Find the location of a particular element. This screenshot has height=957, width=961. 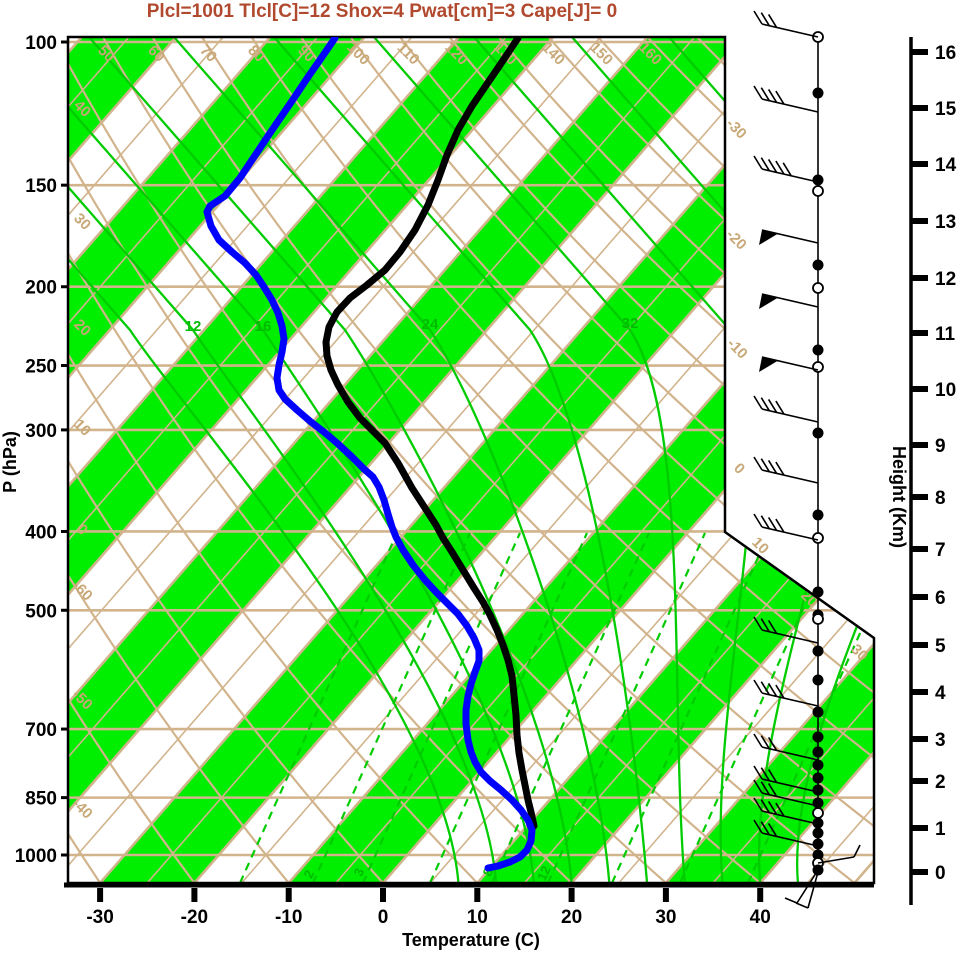

pressure-tick-label: 700 is located at coordinates (41, 730).